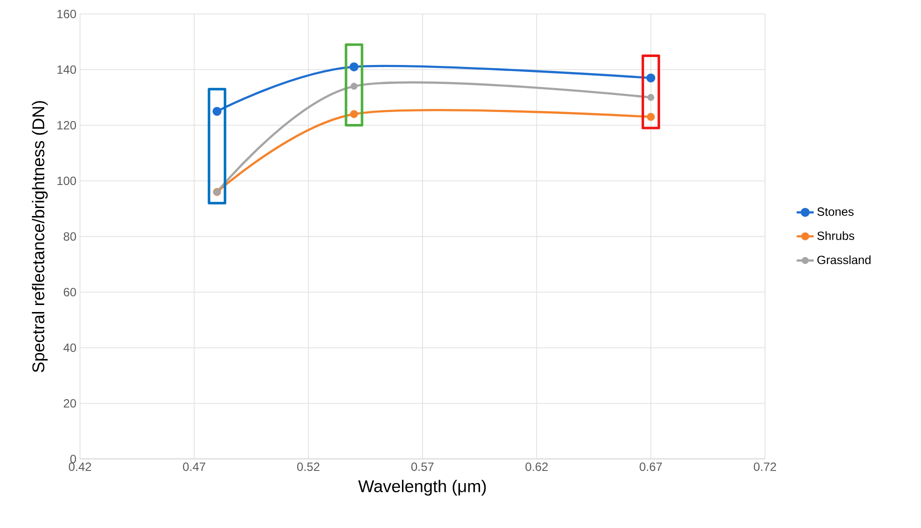 The width and height of the screenshot is (921, 528). What do you see at coordinates (69, 348) in the screenshot?
I see `y-tick-label: 40` at bounding box center [69, 348].